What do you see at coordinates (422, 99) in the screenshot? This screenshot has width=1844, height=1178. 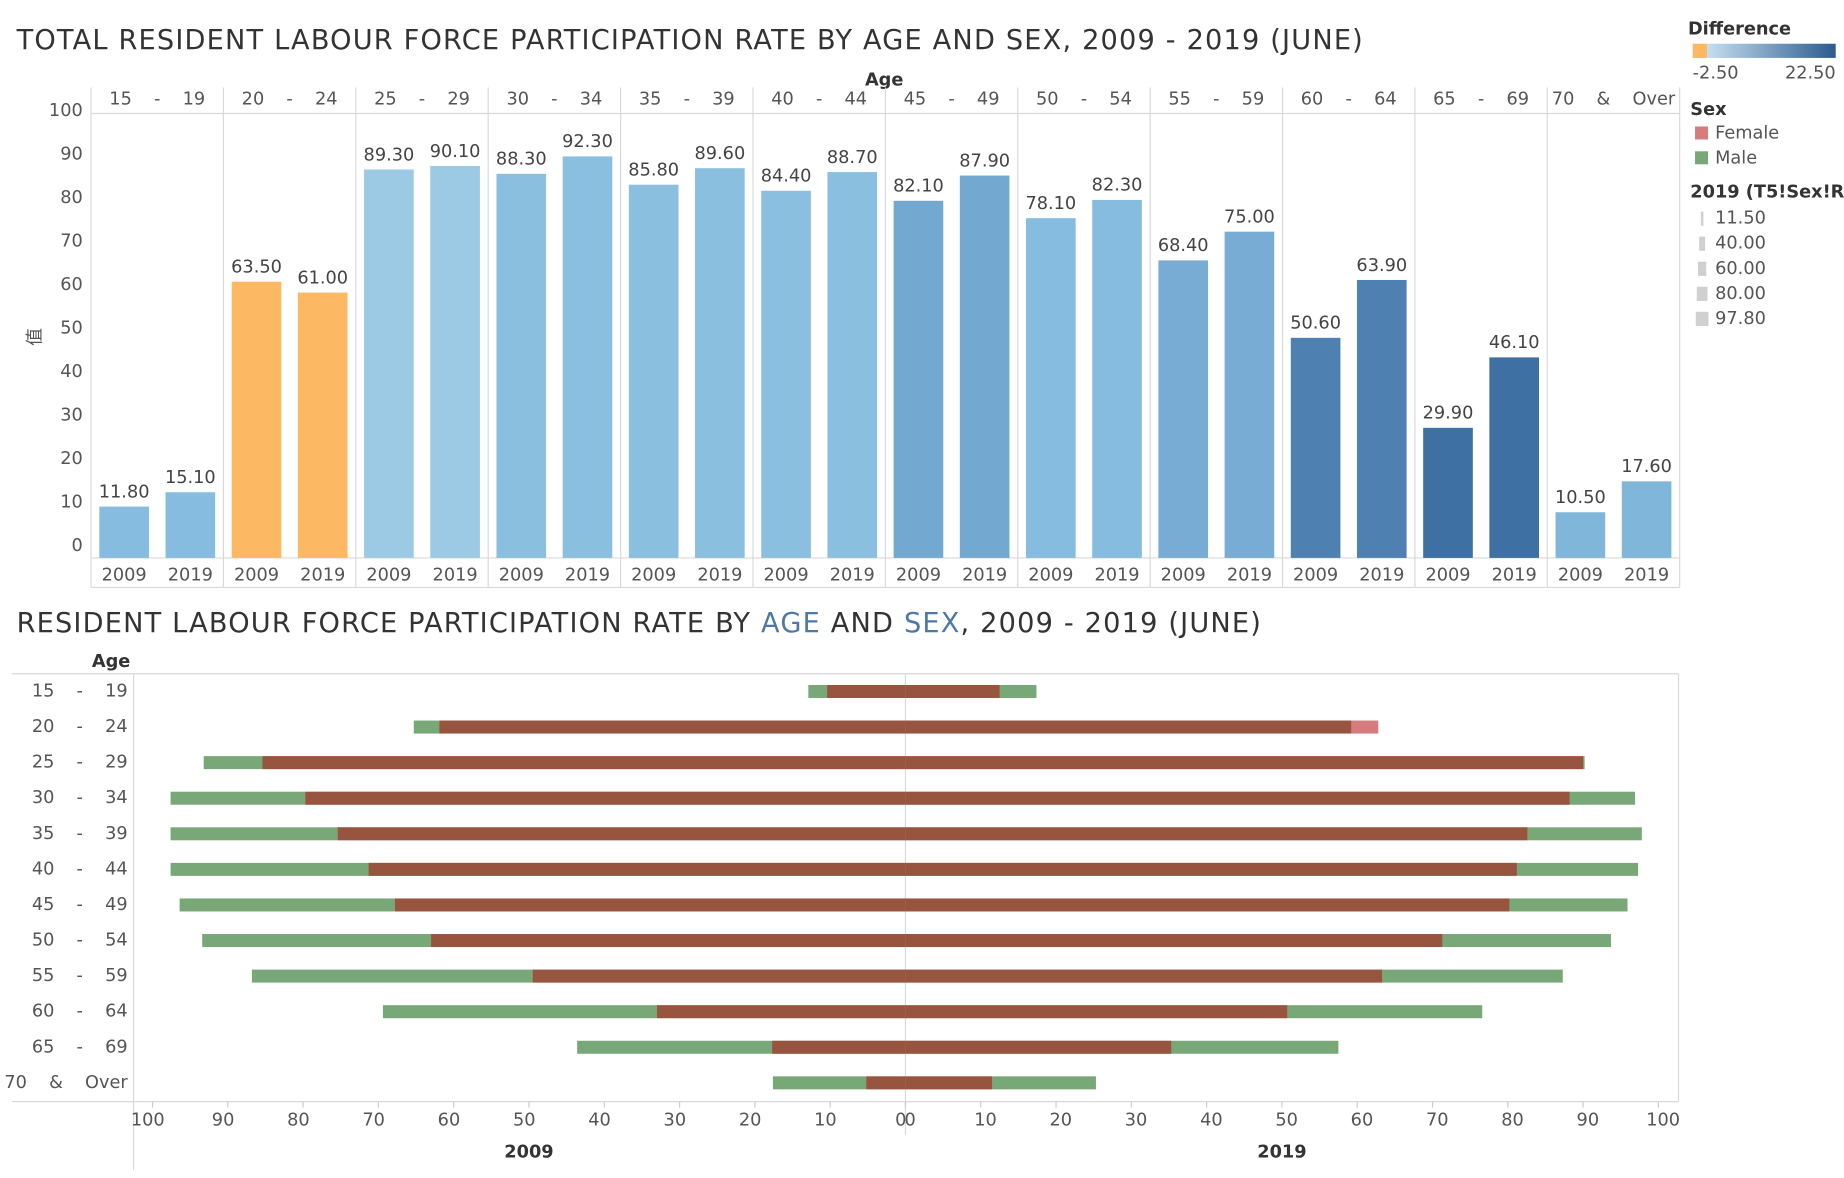 I see `group-label: 25 - 29` at bounding box center [422, 99].